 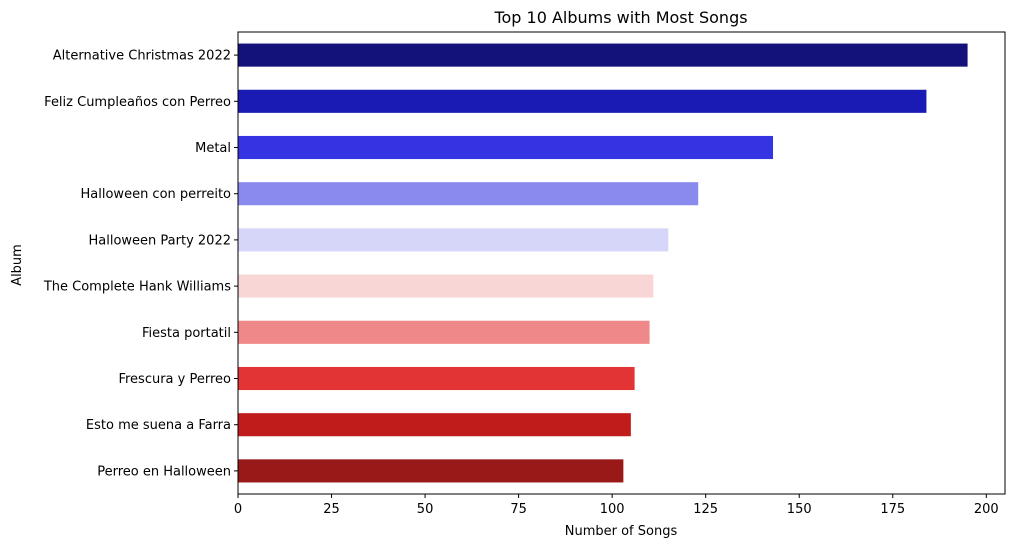 I want to click on y-tick-label: Alternative Christmas 2022, so click(x=142, y=56).